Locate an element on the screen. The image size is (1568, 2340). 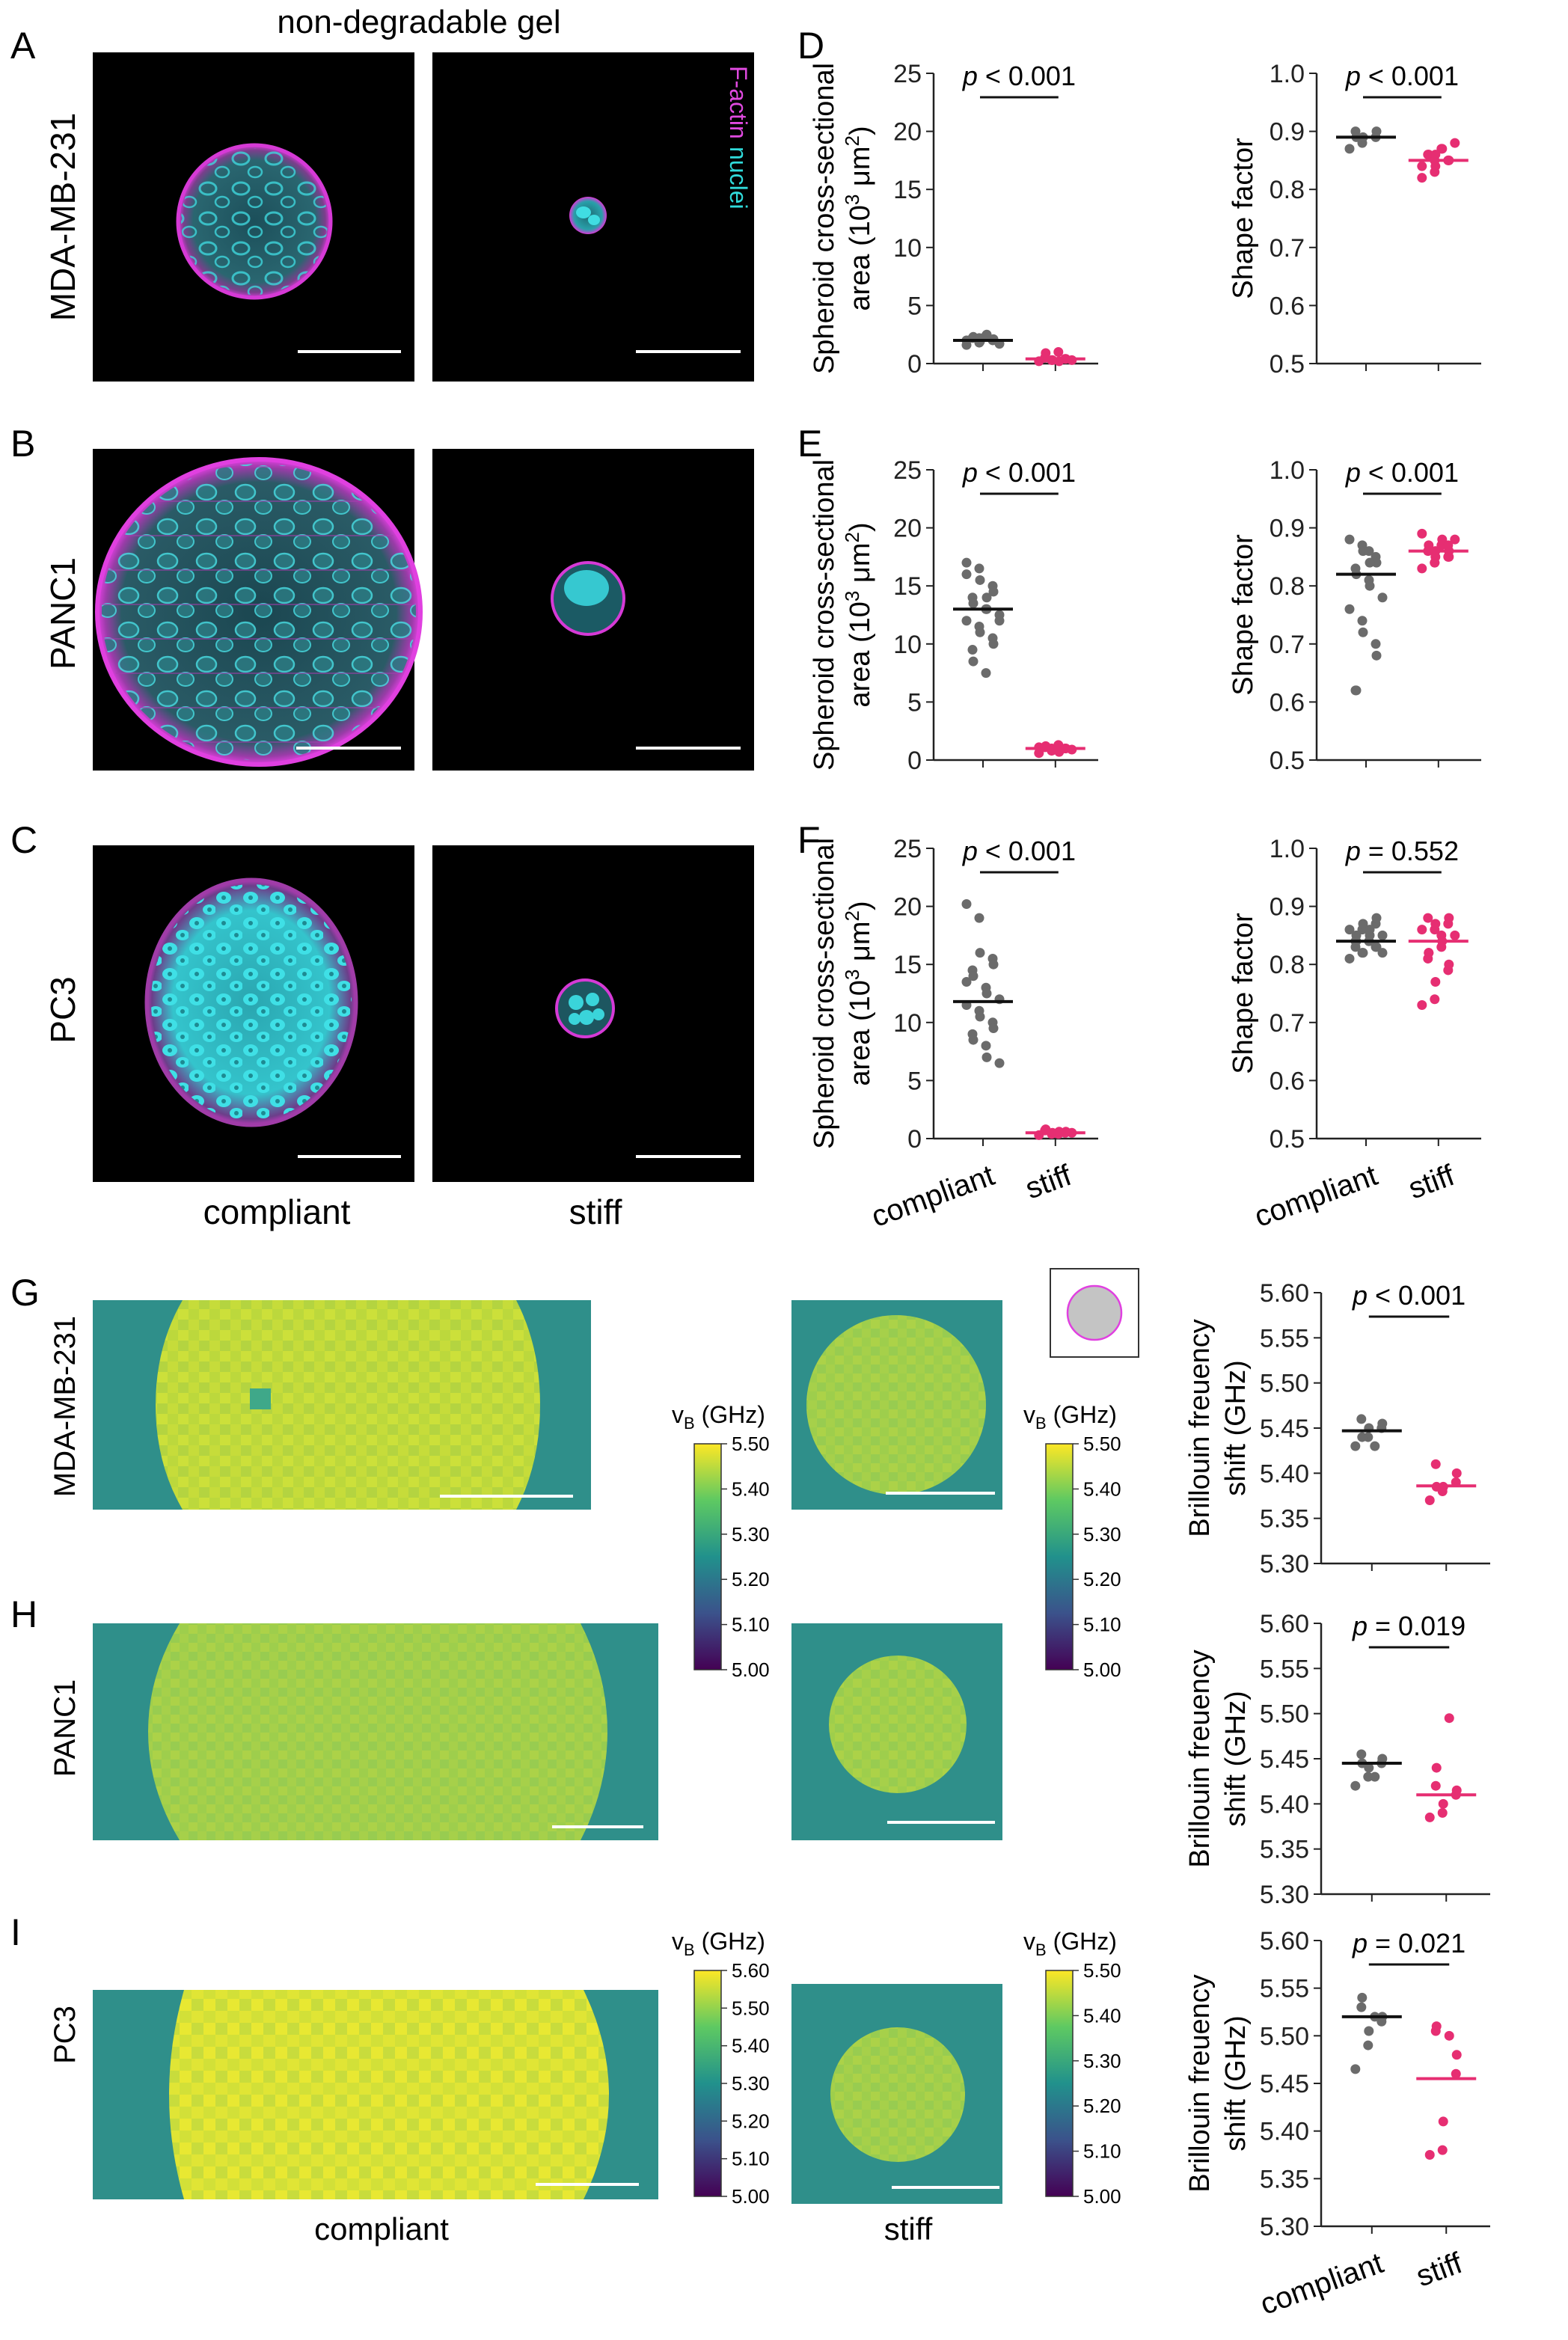
micrograph-c-compliant is located at coordinates (254, 1013).